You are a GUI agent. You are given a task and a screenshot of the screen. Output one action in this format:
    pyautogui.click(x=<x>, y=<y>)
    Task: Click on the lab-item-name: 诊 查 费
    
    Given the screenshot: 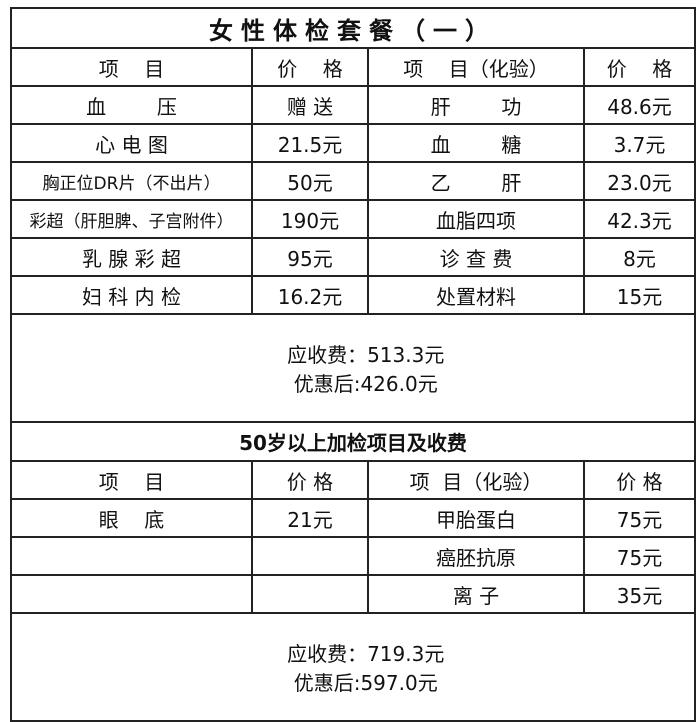 What is the action you would take?
    pyautogui.click(x=476, y=257)
    